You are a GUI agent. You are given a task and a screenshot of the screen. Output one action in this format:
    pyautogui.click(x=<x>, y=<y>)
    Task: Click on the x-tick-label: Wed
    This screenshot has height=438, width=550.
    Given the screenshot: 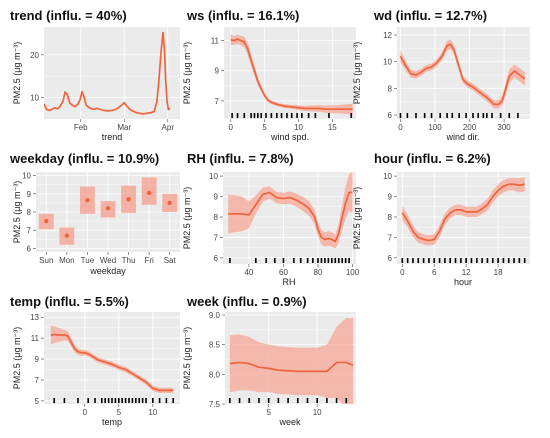 What is the action you would take?
    pyautogui.click(x=108, y=260)
    